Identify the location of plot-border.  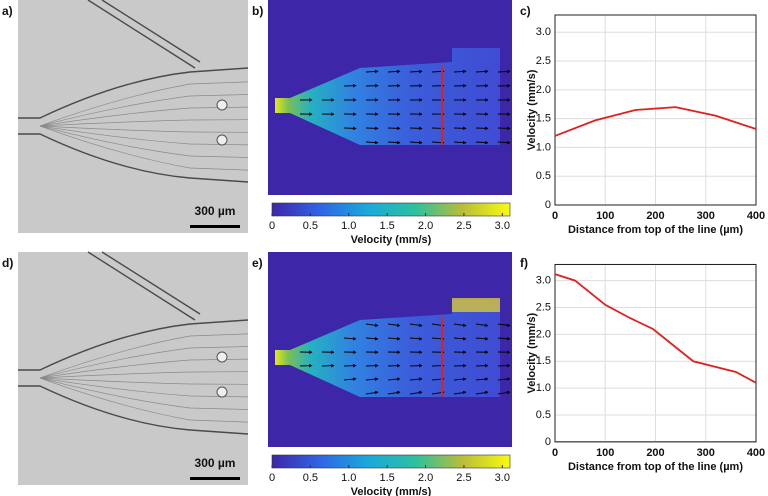
(655, 353).